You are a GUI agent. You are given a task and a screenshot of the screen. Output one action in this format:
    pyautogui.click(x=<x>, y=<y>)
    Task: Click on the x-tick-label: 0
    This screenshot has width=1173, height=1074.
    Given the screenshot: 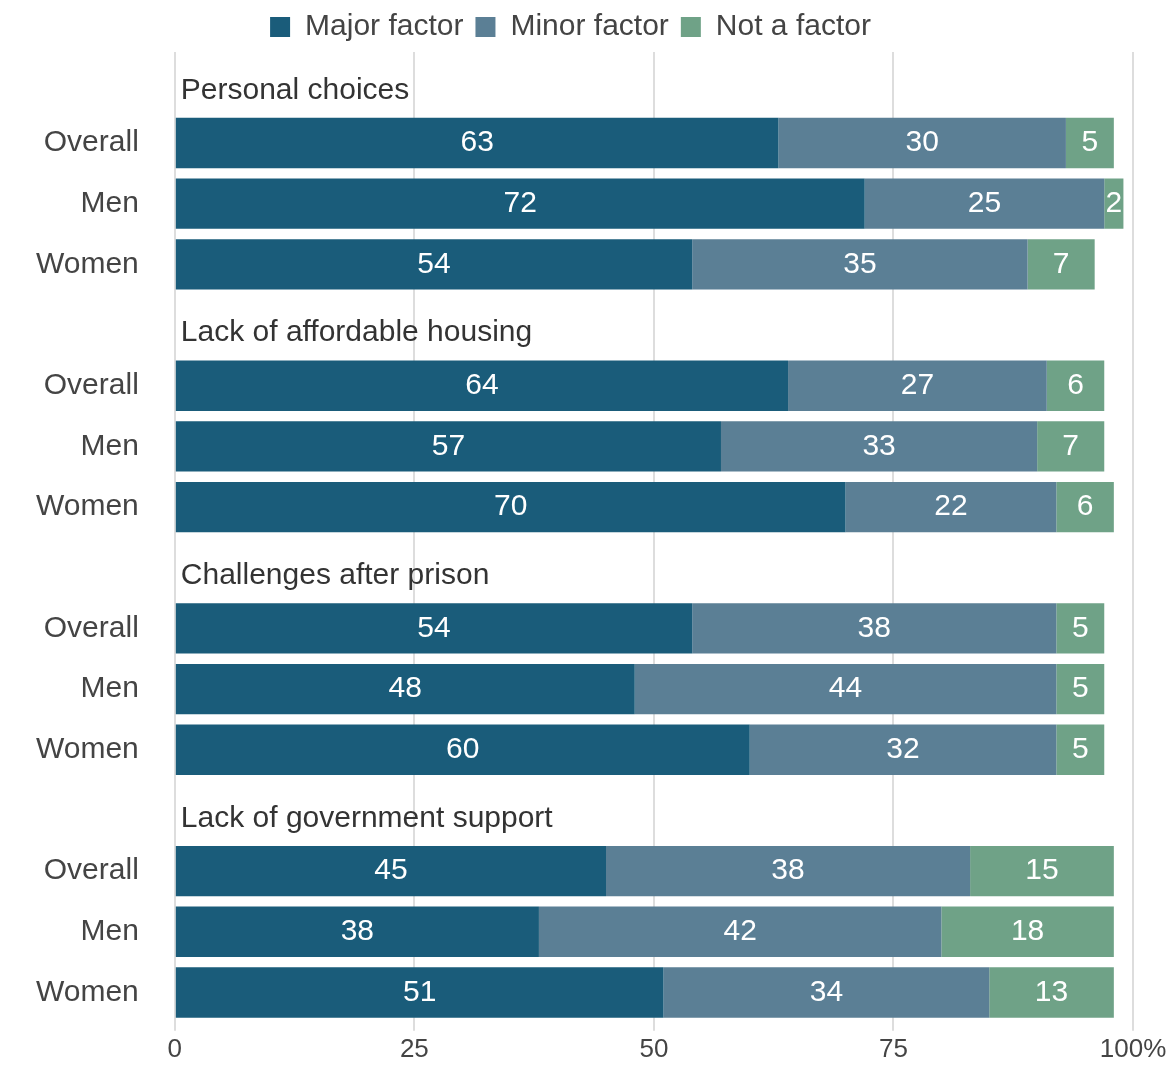 What is the action you would take?
    pyautogui.click(x=175, y=1047)
    